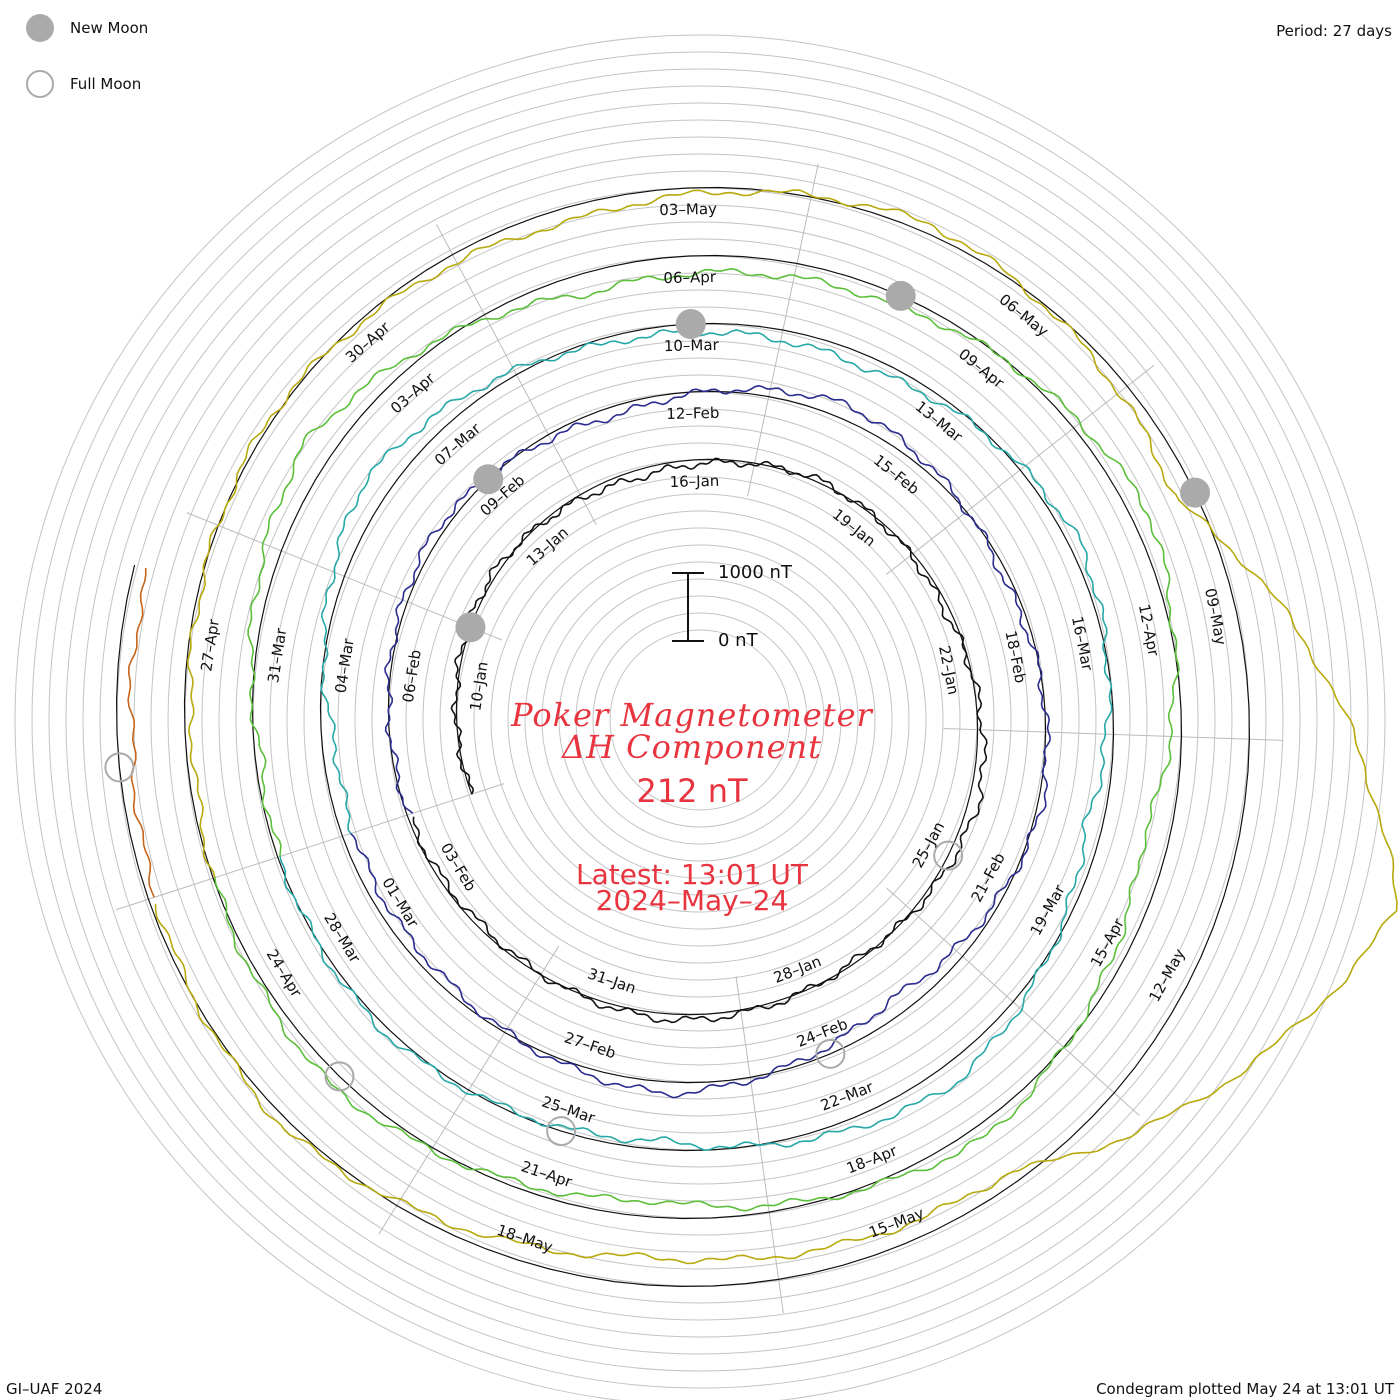  What do you see at coordinates (692, 345) in the screenshot?
I see `date-label: 10–Mar` at bounding box center [692, 345].